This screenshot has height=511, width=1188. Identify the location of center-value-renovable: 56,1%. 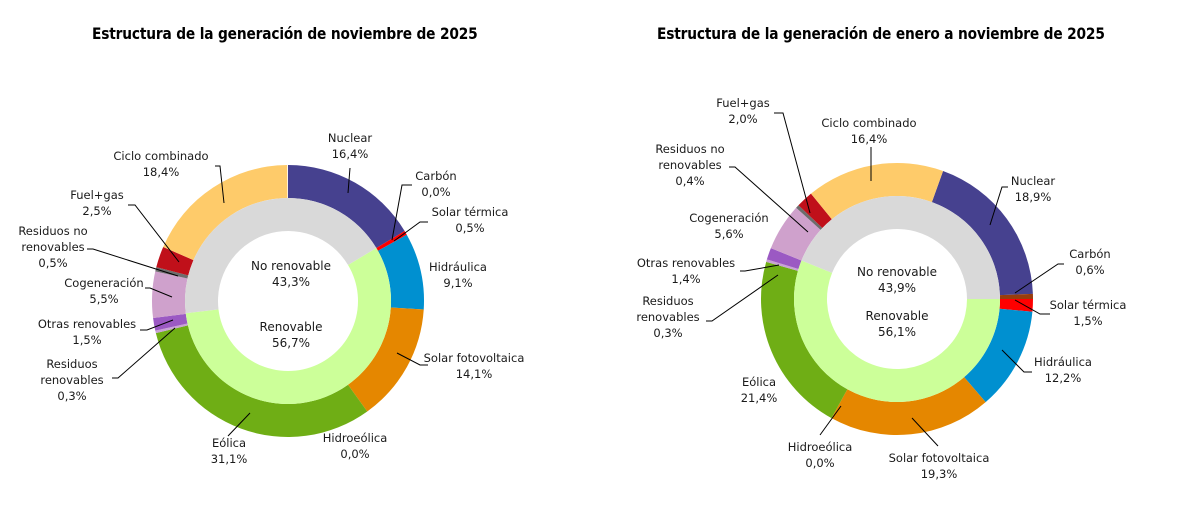
(897, 332).